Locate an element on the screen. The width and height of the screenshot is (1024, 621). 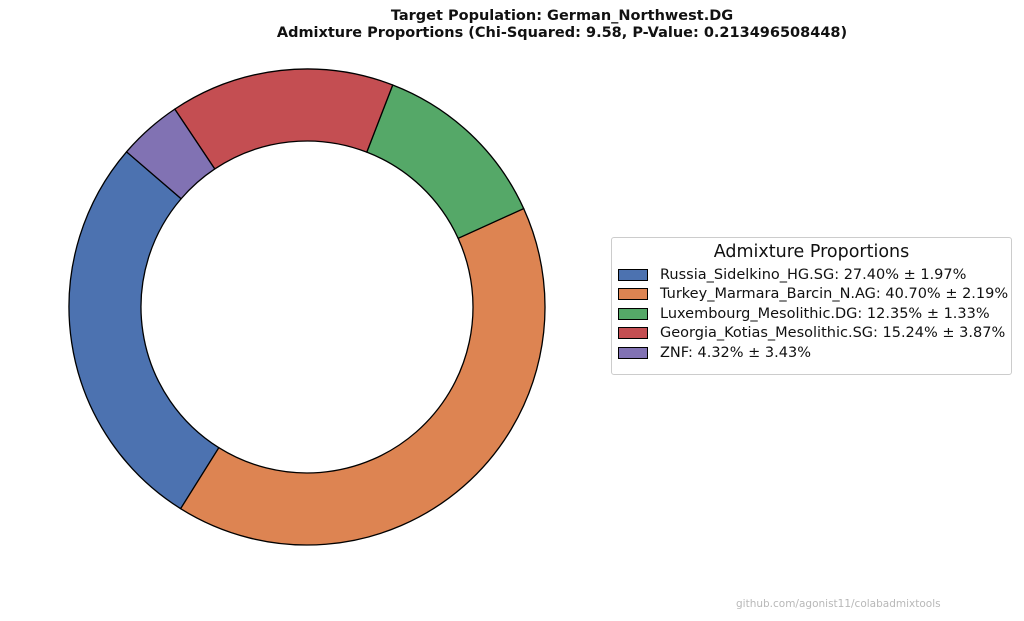
legend-label: Russia_Sidelkino_HG.SG: 27.40% ± 1.97% is located at coordinates (813, 274).